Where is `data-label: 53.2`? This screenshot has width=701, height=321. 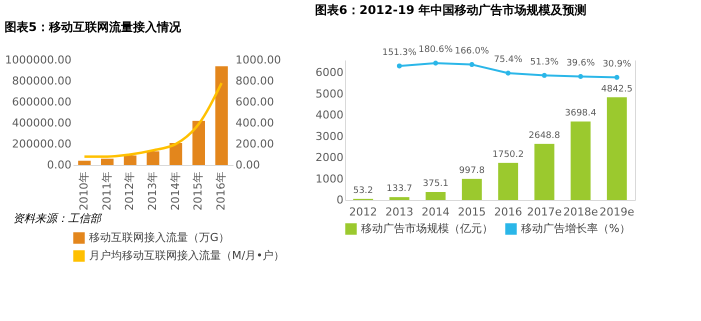
data-label: 53.2 is located at coordinates (363, 191).